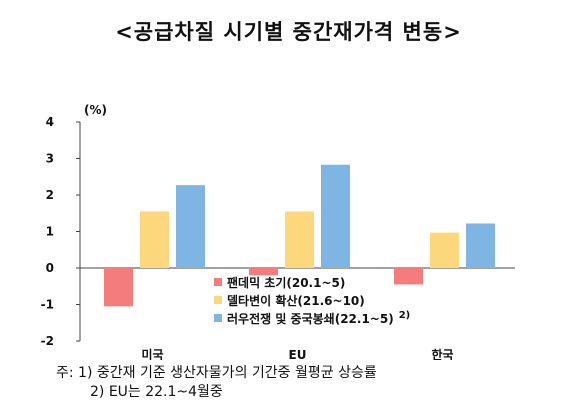 The height and width of the screenshot is (415, 577). What do you see at coordinates (152, 353) in the screenshot?
I see `x-tick-label: 미국` at bounding box center [152, 353].